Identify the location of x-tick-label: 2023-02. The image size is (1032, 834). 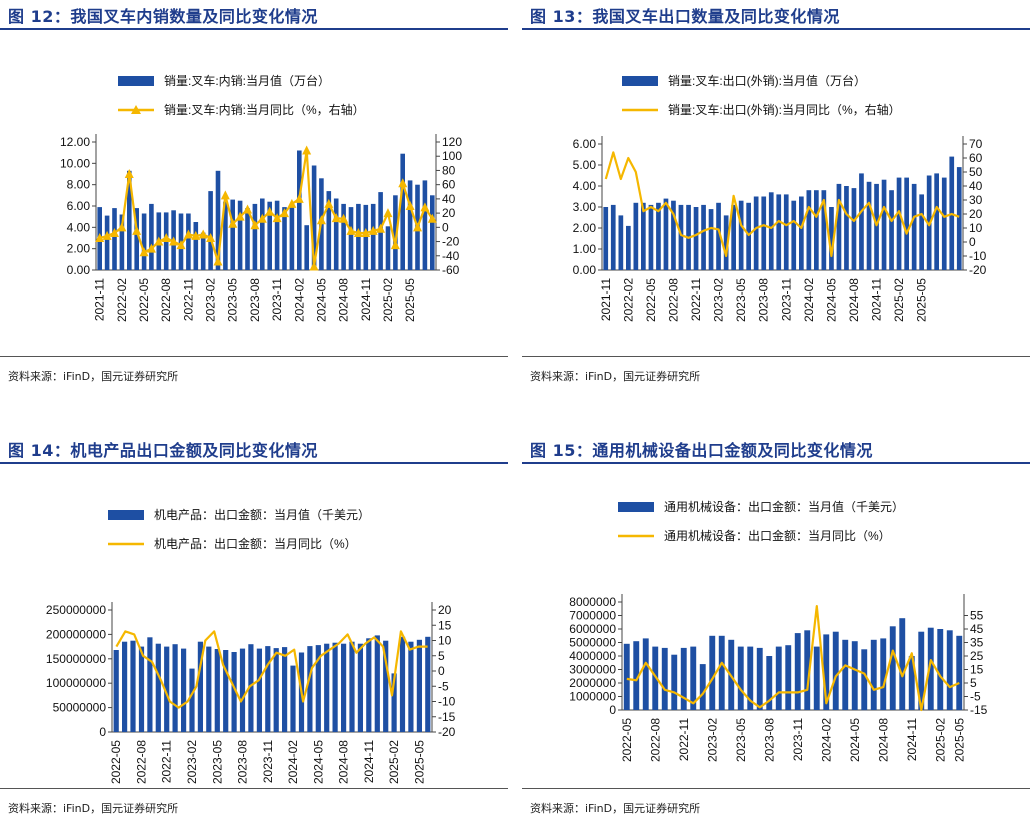
(211, 300).